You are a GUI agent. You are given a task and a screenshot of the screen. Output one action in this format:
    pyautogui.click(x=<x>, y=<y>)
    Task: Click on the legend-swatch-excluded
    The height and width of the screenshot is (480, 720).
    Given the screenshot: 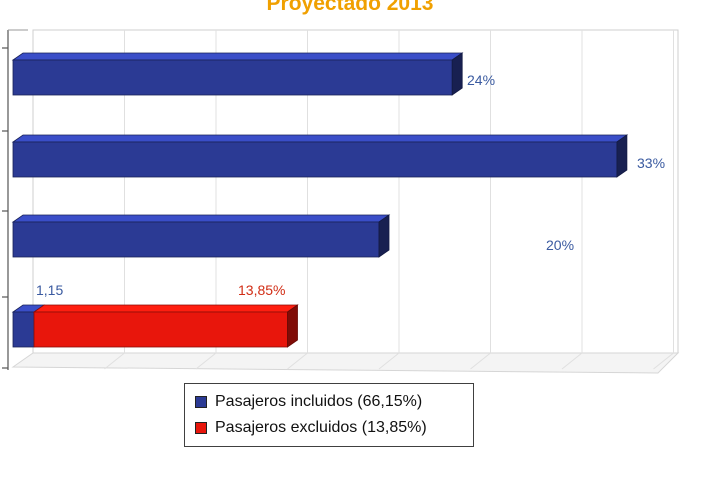 What is the action you would take?
    pyautogui.click(x=201, y=428)
    